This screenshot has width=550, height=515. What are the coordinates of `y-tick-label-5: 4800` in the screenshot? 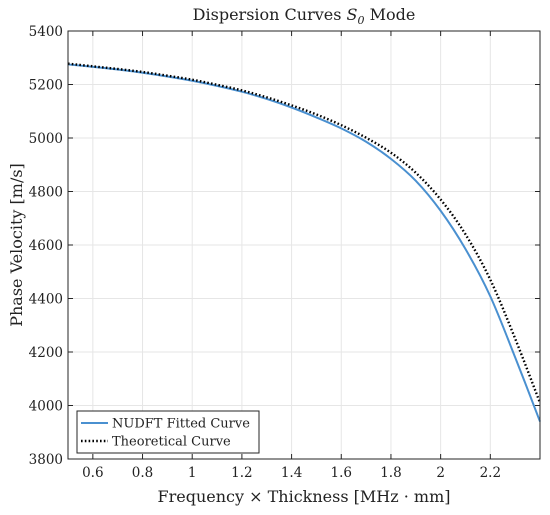 It's located at (46, 193).